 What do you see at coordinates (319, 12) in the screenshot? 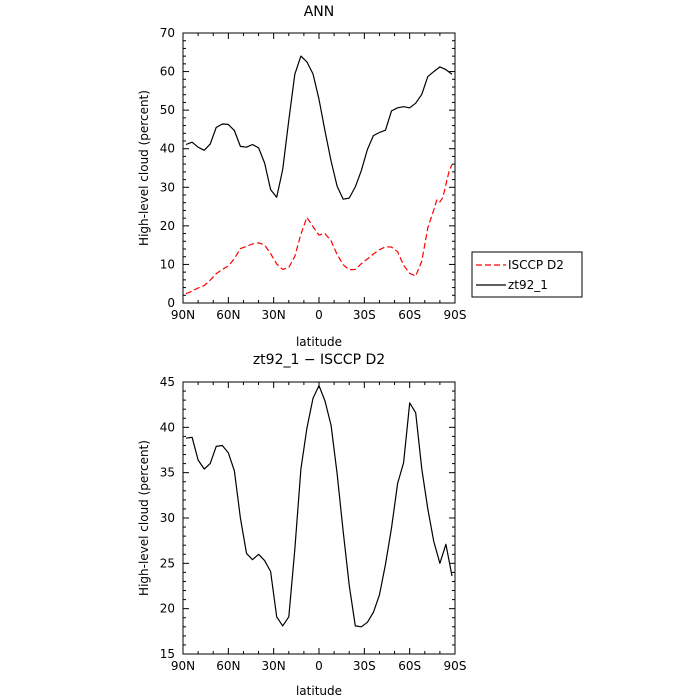
I see `chart-title: ANN` at bounding box center [319, 12].